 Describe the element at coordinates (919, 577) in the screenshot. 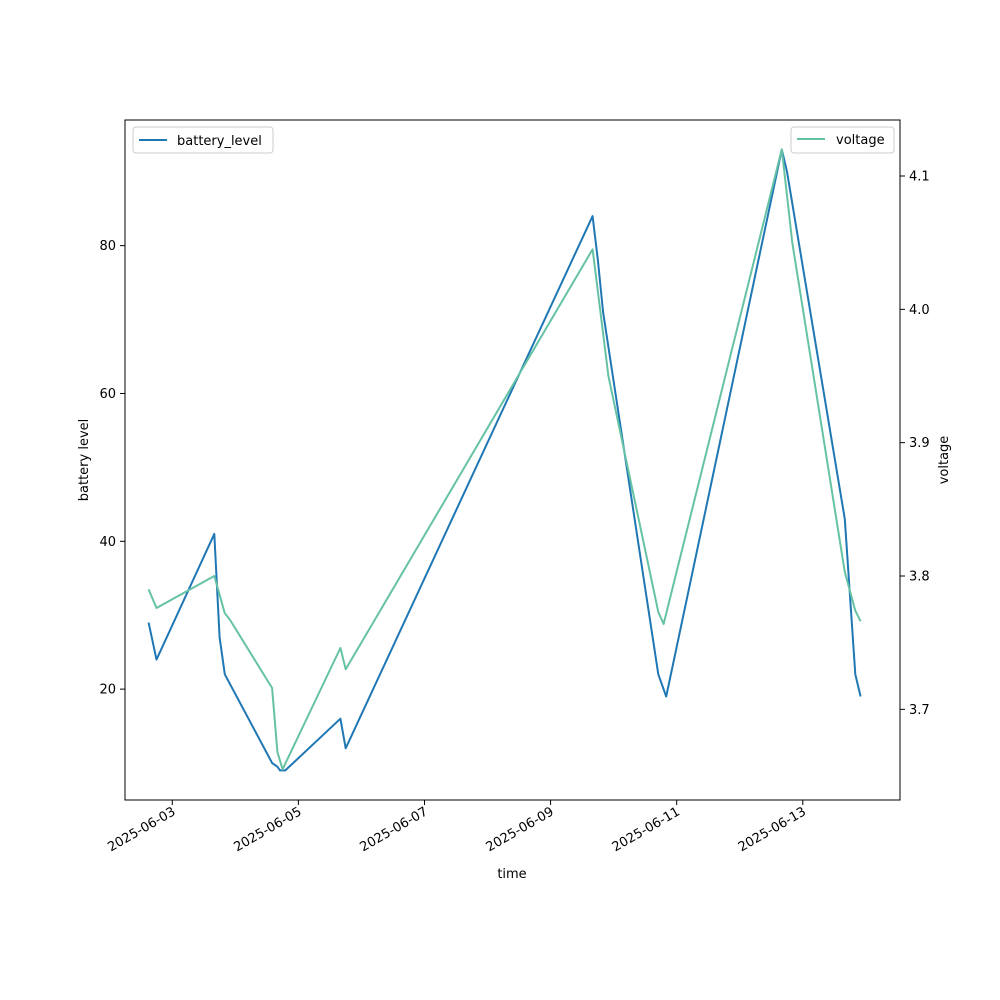

I see `right-y-tick-label: 3.8` at that location.